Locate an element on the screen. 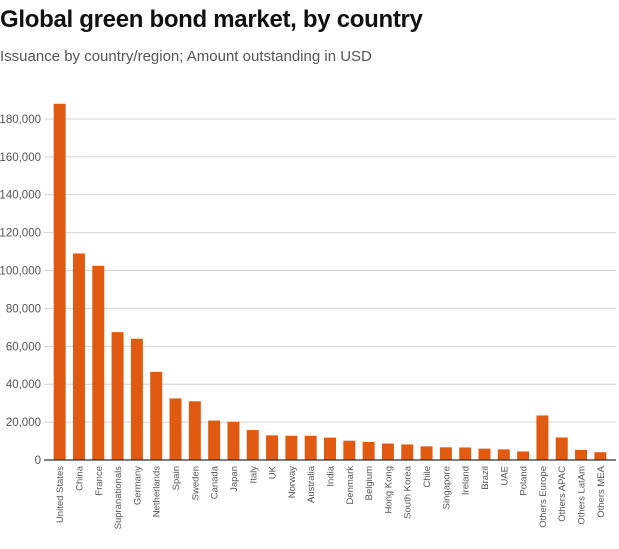  x-tick-label: Denmark is located at coordinates (350, 485).